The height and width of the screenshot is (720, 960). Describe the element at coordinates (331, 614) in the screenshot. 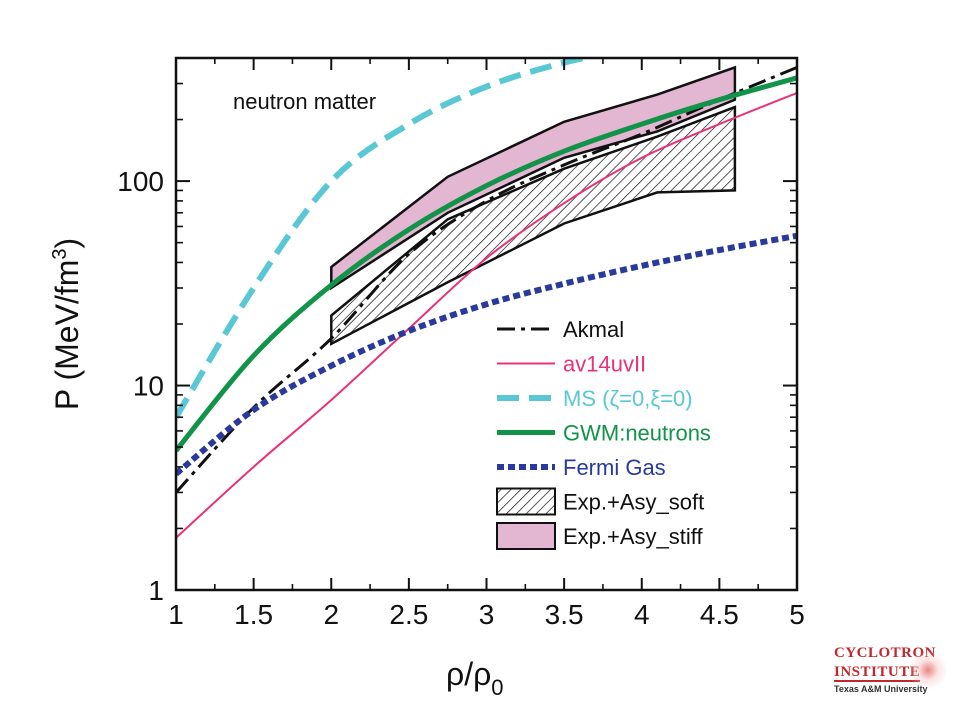

I see `x-tick-label: 2` at that location.